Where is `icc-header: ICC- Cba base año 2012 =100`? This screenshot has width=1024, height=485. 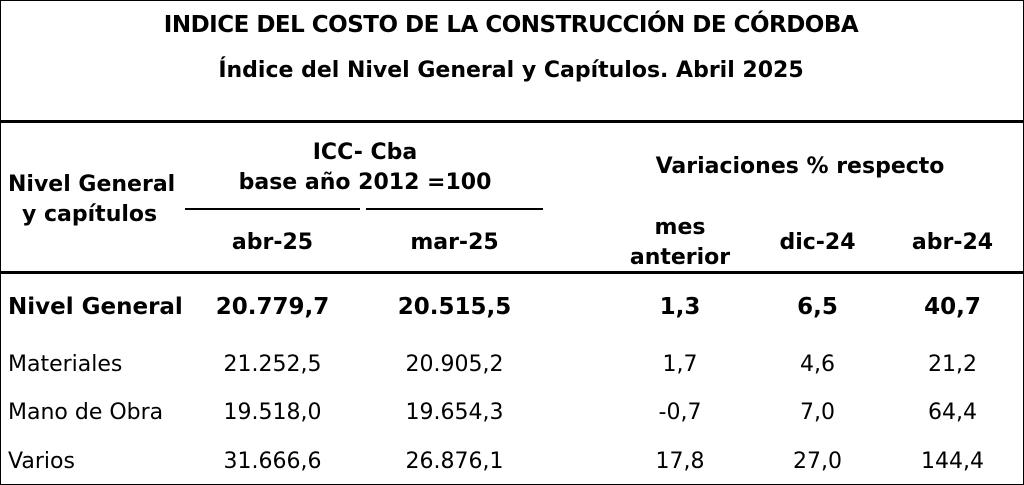
icc-header: ICC- Cba base año 2012 =100 is located at coordinates (365, 168).